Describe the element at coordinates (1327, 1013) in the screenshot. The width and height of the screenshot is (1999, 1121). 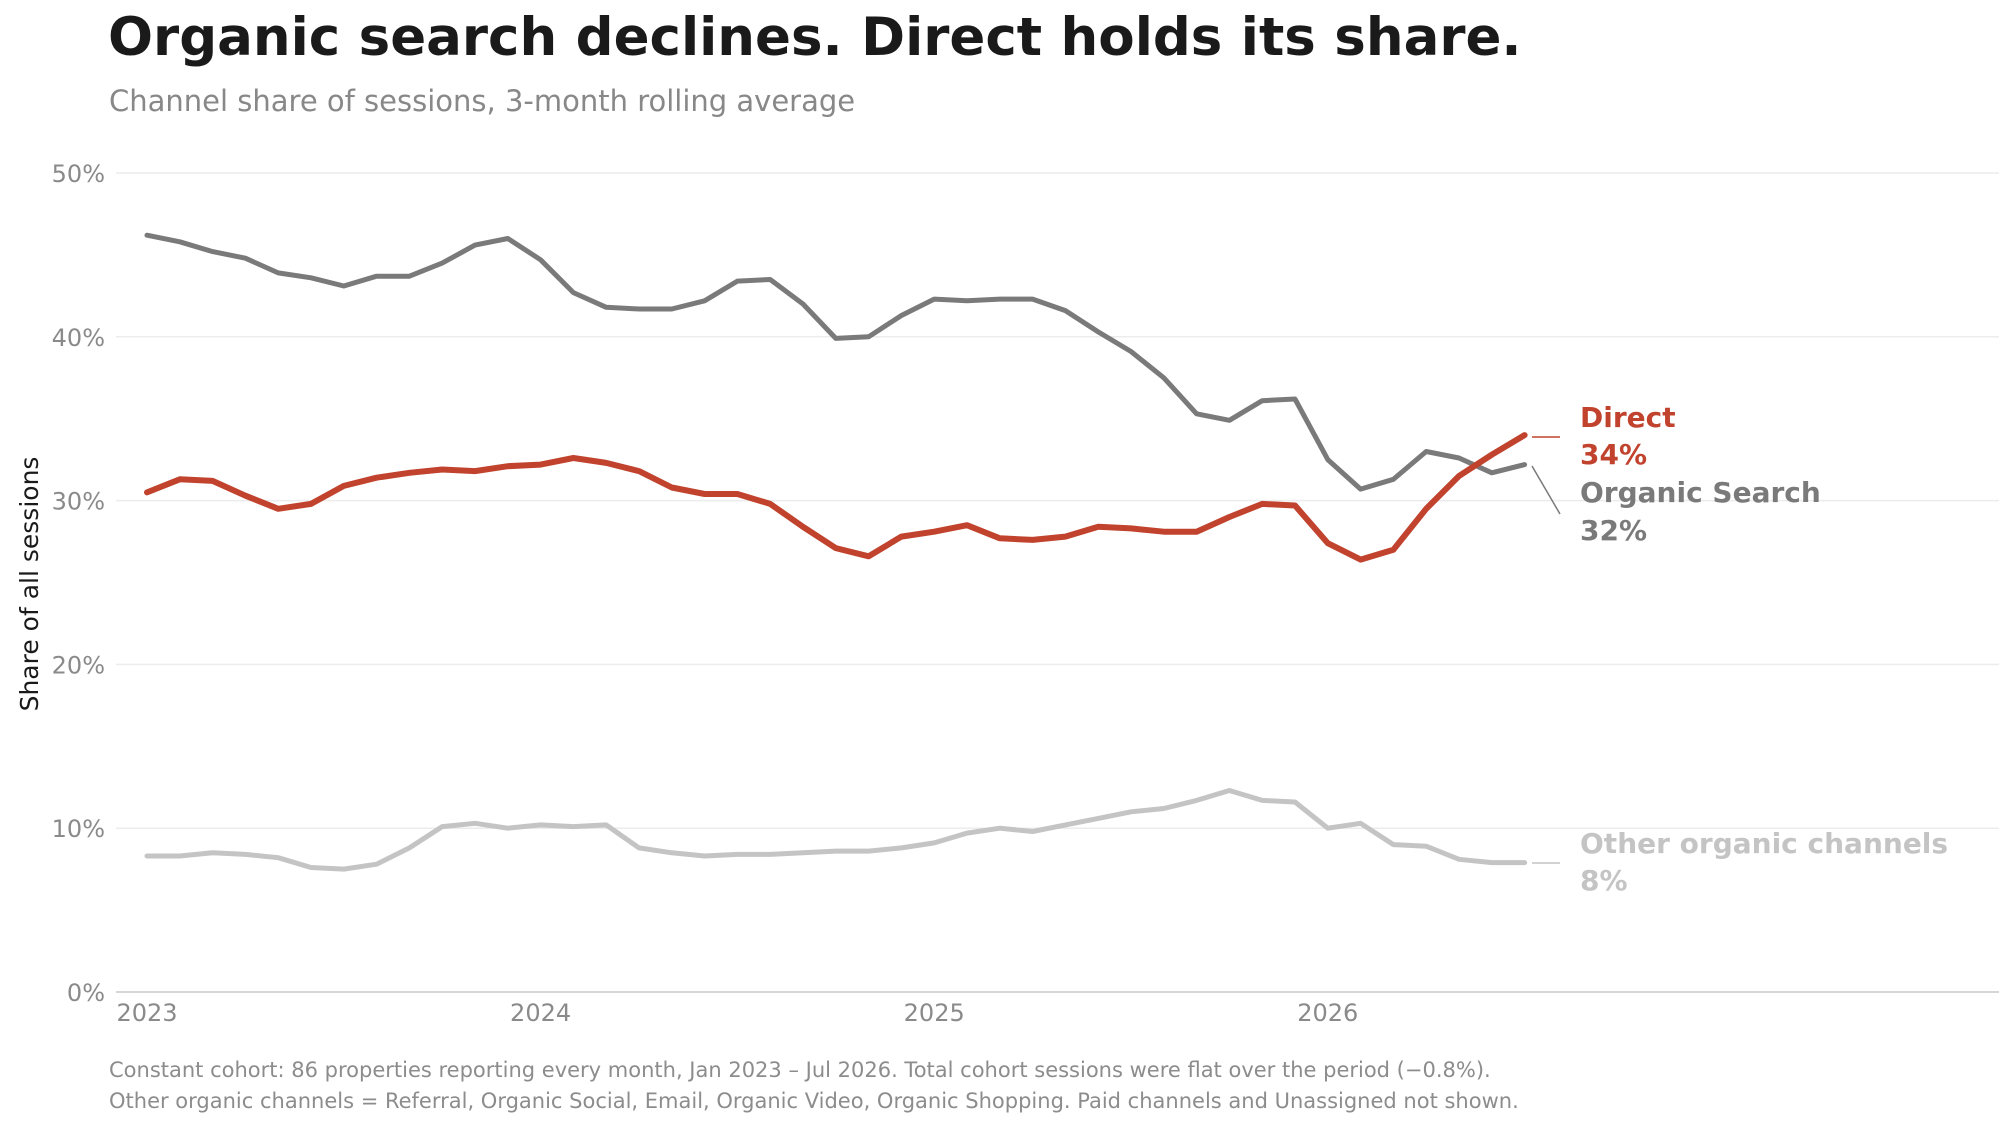
I see `x-tick-label-2026: 2026` at that location.